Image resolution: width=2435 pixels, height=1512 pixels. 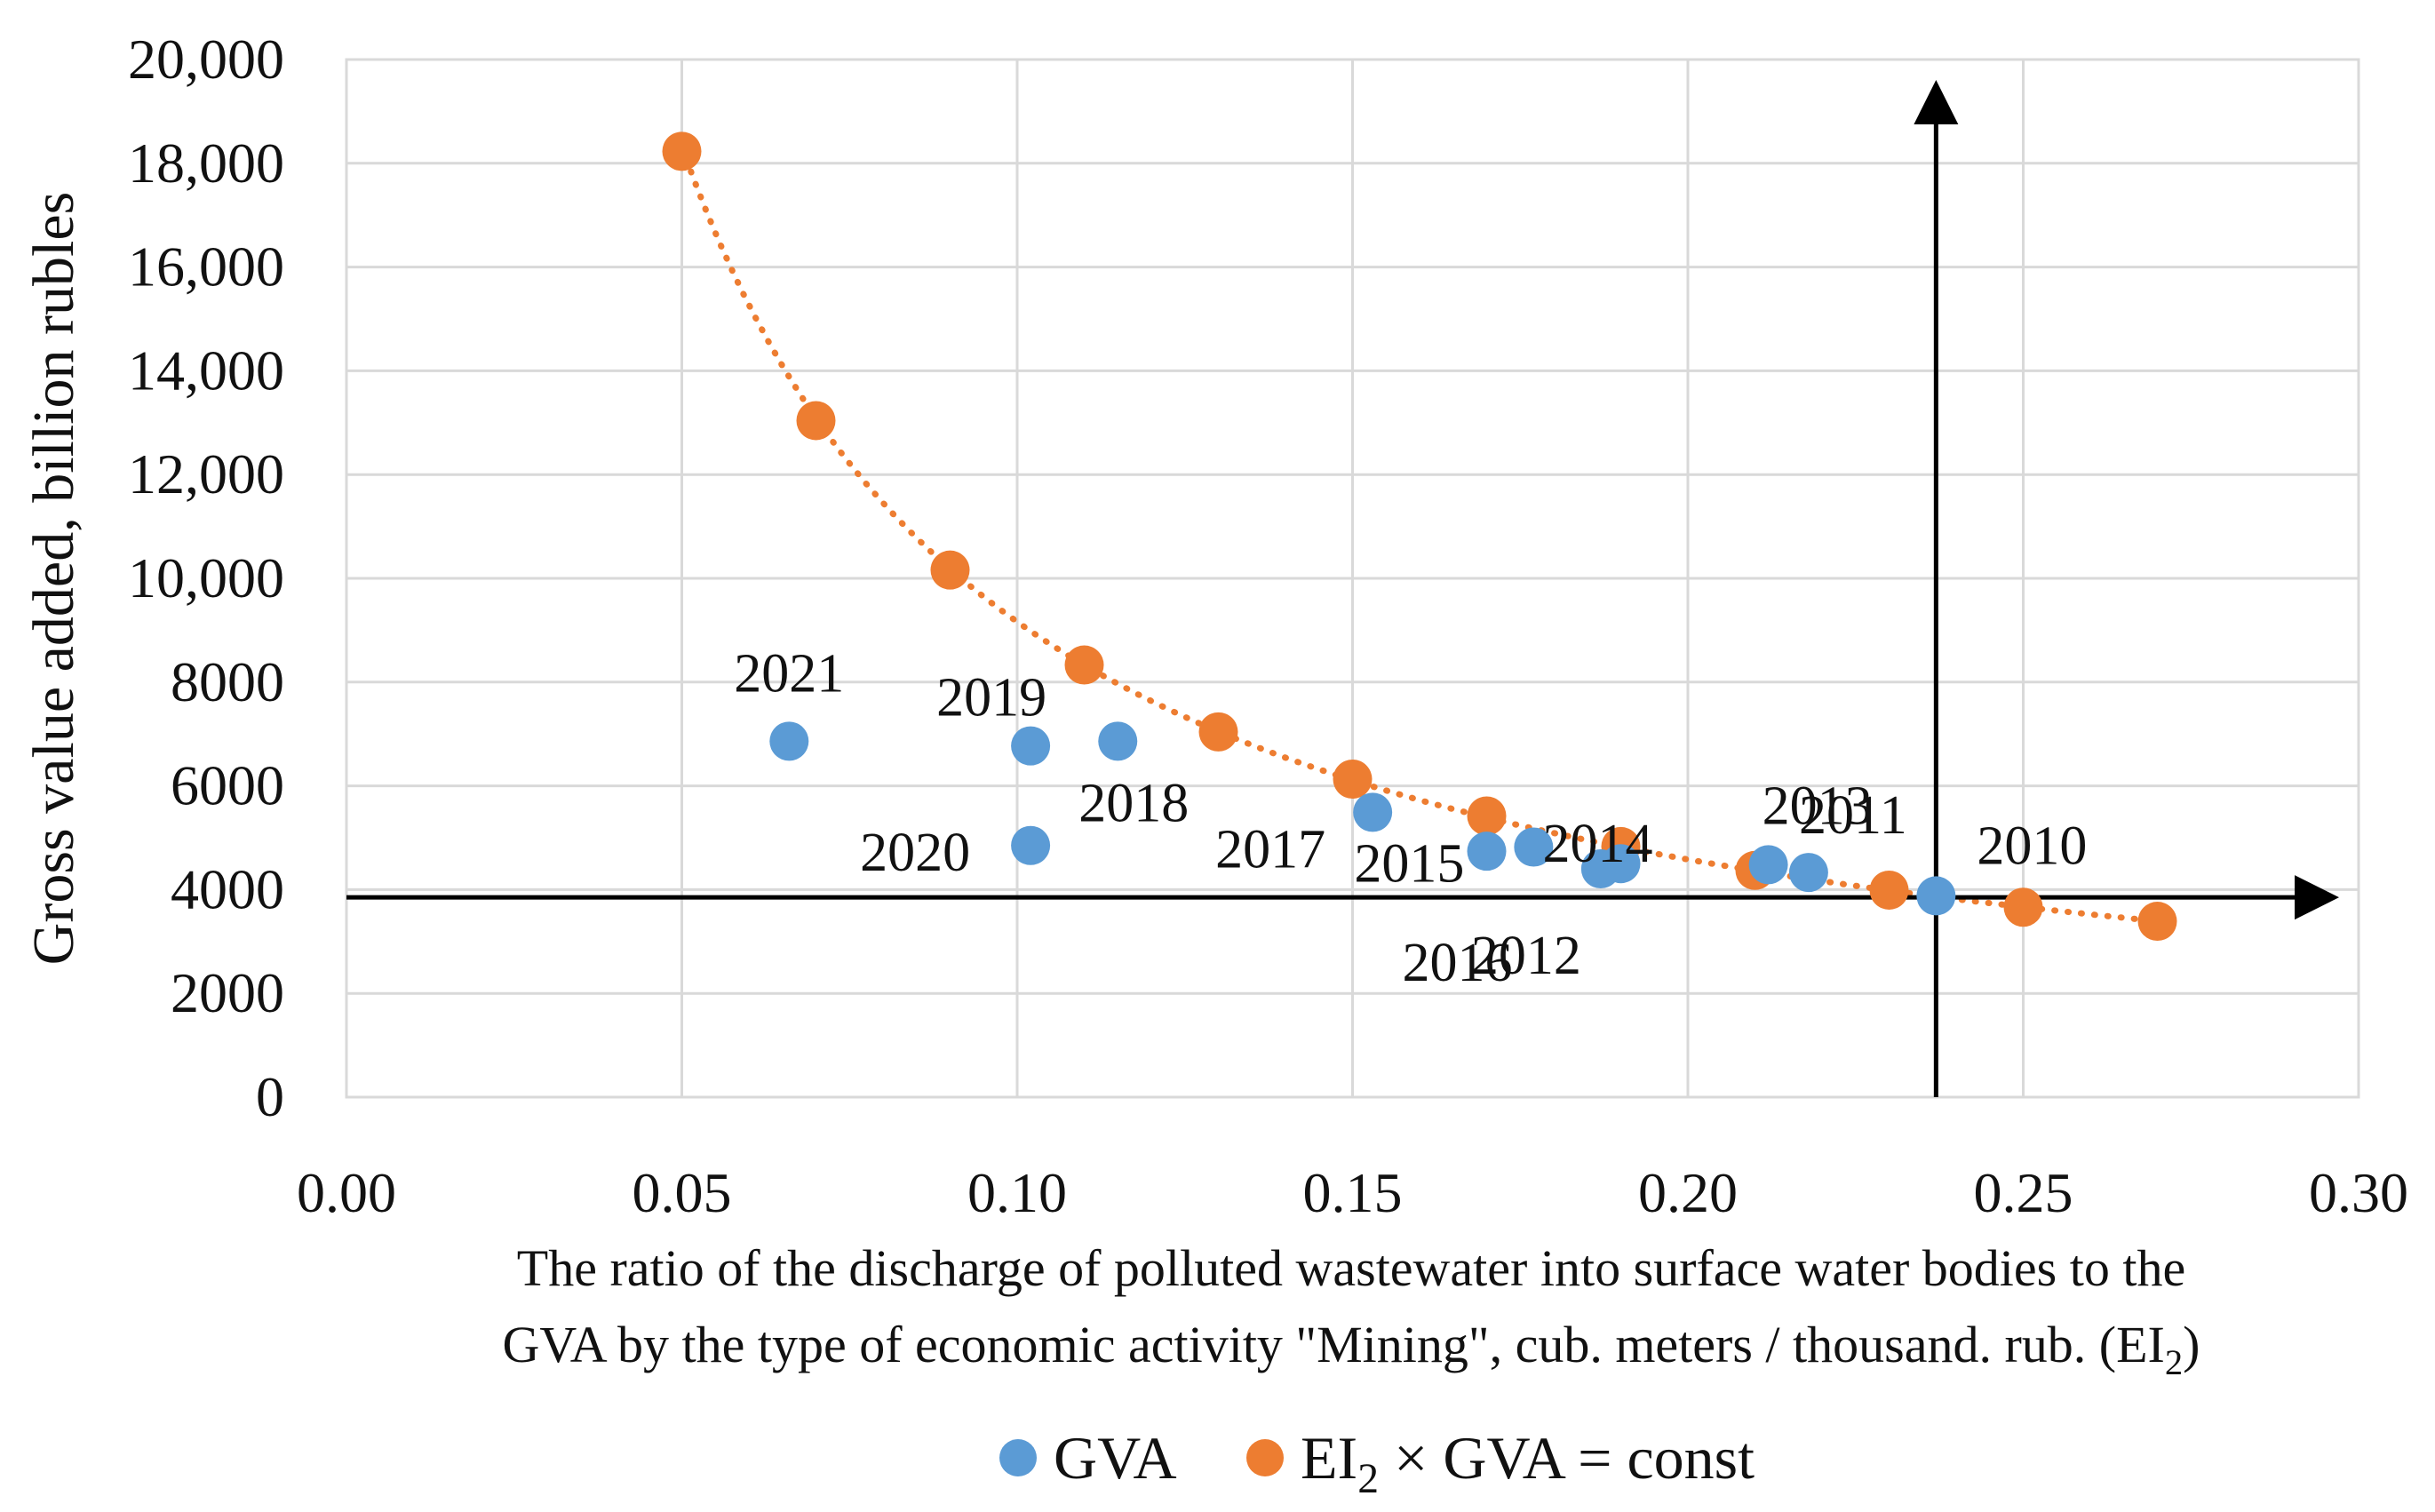 What do you see at coordinates (2032, 846) in the screenshot?
I see `year-label-2010: 2010` at bounding box center [2032, 846].